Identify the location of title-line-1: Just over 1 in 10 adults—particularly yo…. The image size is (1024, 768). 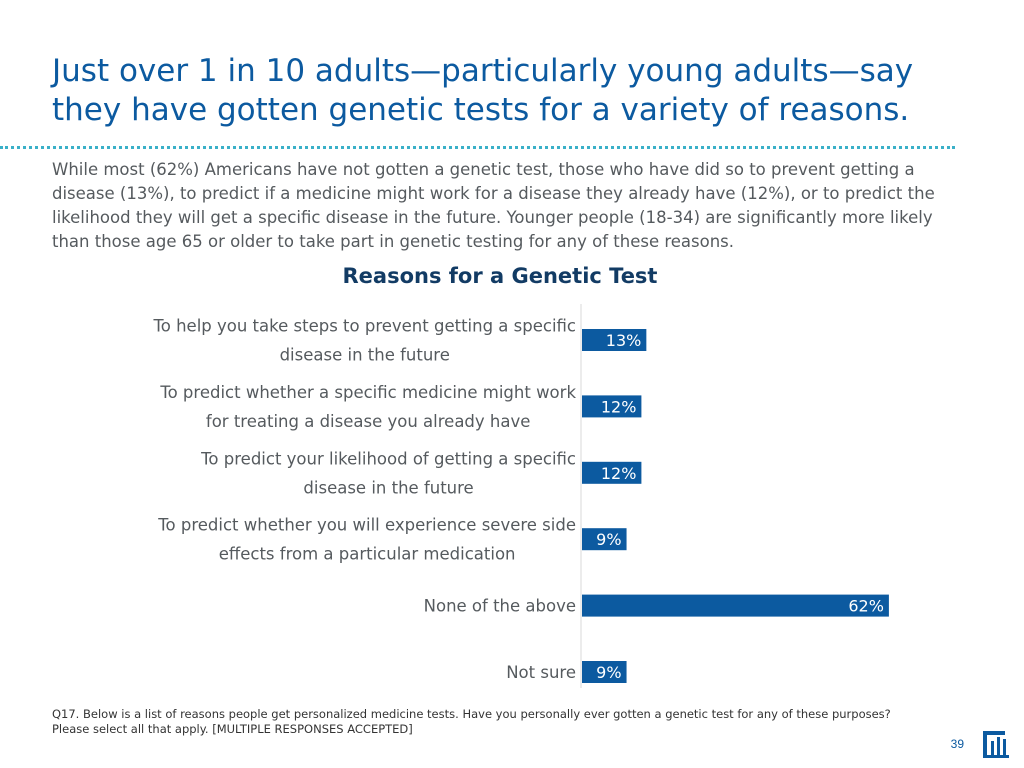
(483, 71).